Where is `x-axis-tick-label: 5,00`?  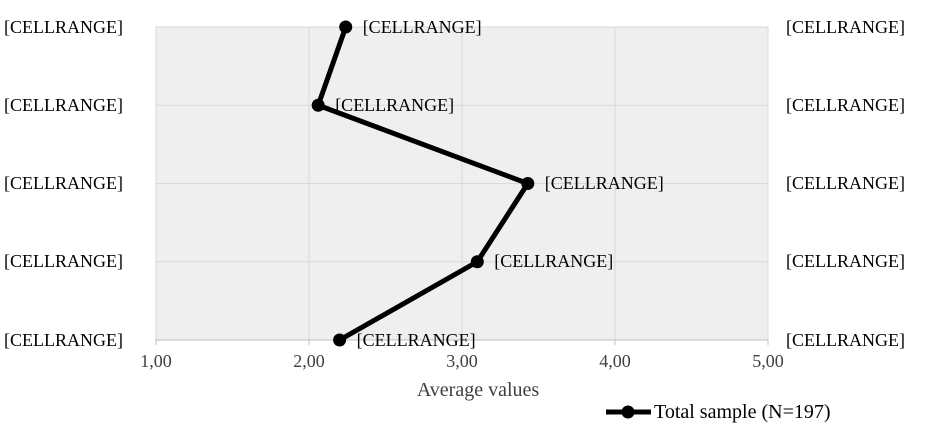
x-axis-tick-label: 5,00 is located at coordinates (768, 361).